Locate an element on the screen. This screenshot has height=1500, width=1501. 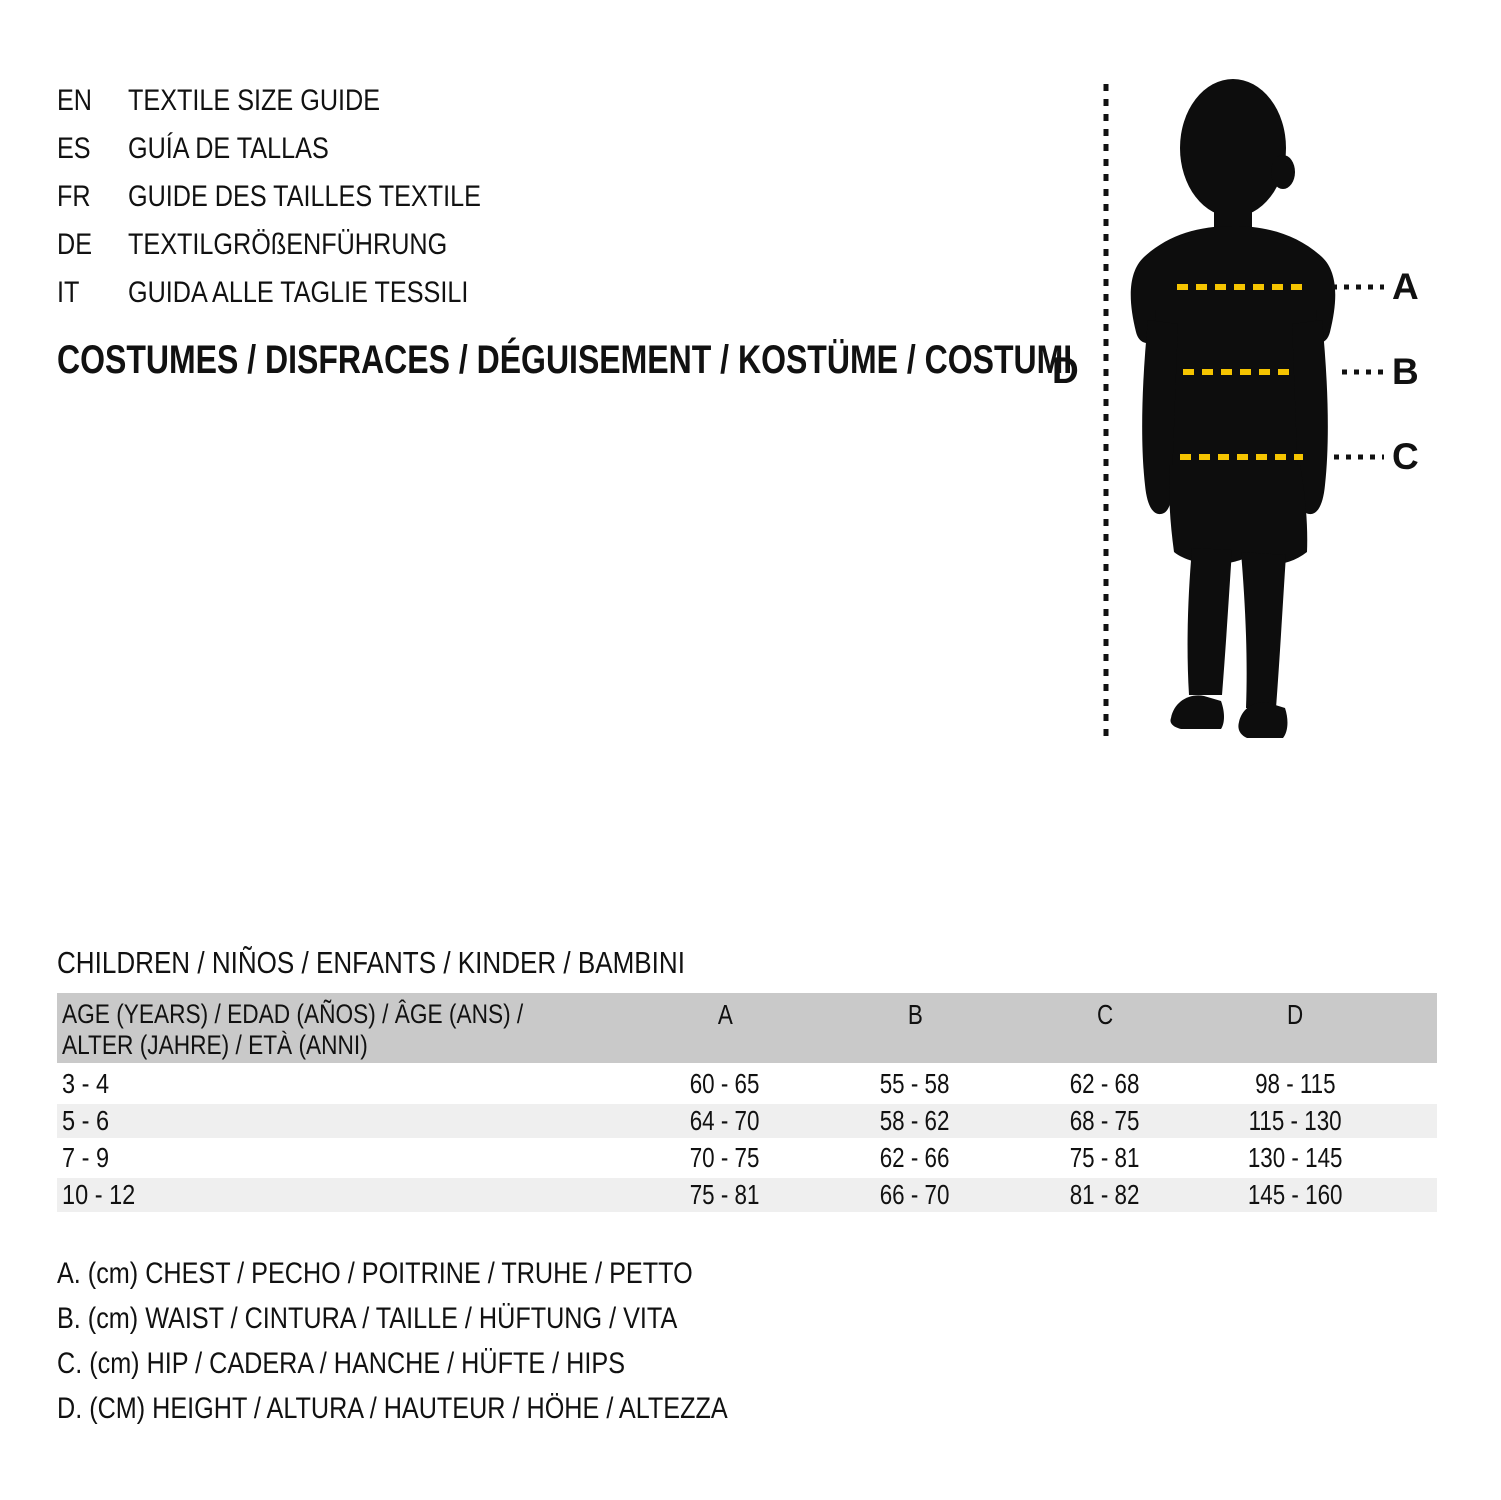
waist-label-b: B is located at coordinates (1405, 371).